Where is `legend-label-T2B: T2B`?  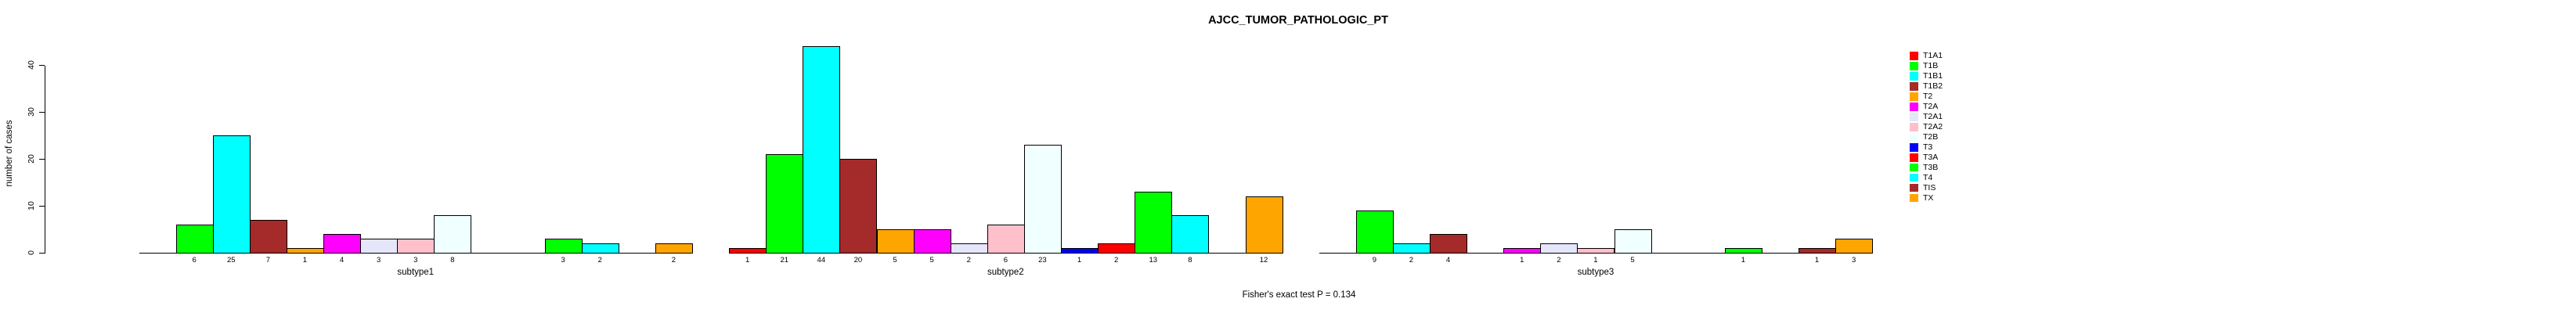 legend-label-T2B: T2B is located at coordinates (1931, 137).